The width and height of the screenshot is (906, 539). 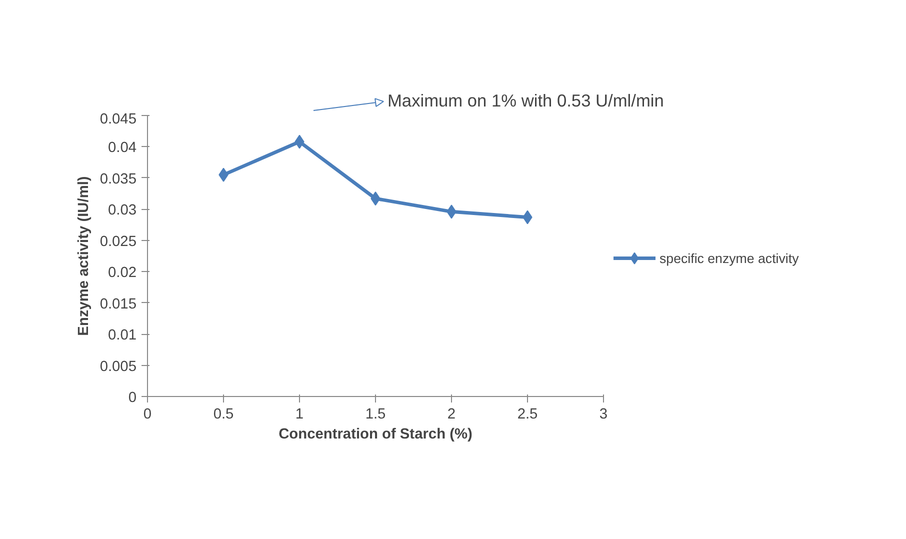 I want to click on y-tick-label: 0.035, so click(x=118, y=179).